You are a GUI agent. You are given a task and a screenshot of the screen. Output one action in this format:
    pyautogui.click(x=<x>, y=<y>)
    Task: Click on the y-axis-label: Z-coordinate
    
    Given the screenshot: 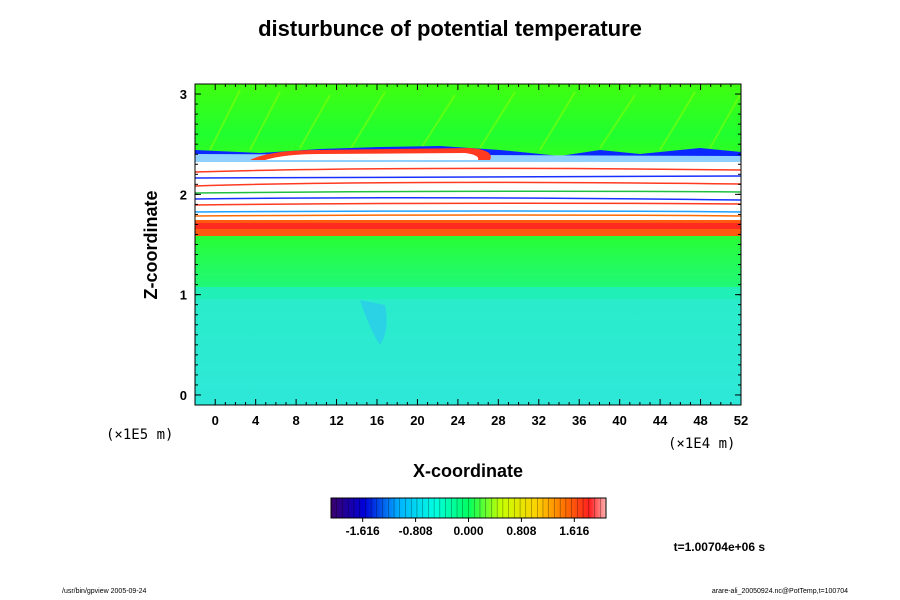 What is the action you would take?
    pyautogui.click(x=151, y=244)
    